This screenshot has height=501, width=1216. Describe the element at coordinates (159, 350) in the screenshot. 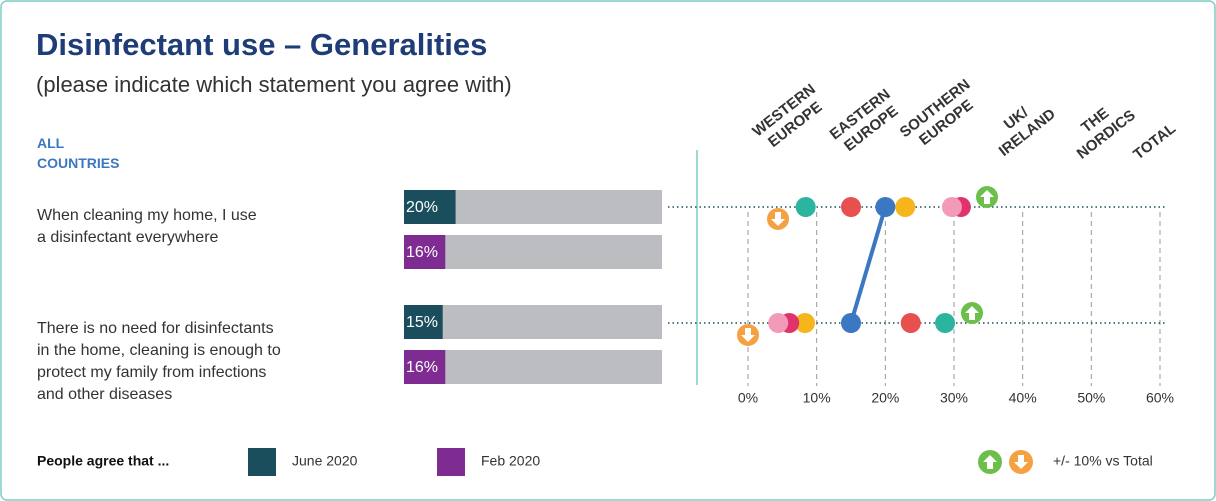

I see `text-line: in the home, cleaning is enough to` at that location.